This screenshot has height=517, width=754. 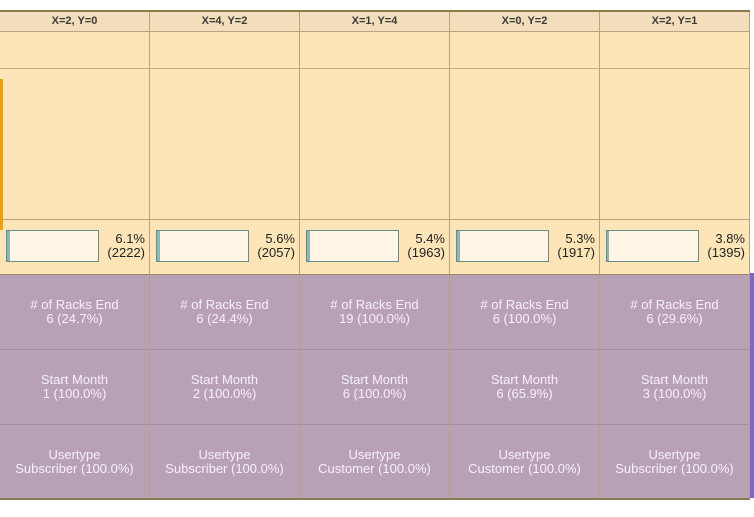 I want to click on share-count: (1917), so click(x=576, y=252).